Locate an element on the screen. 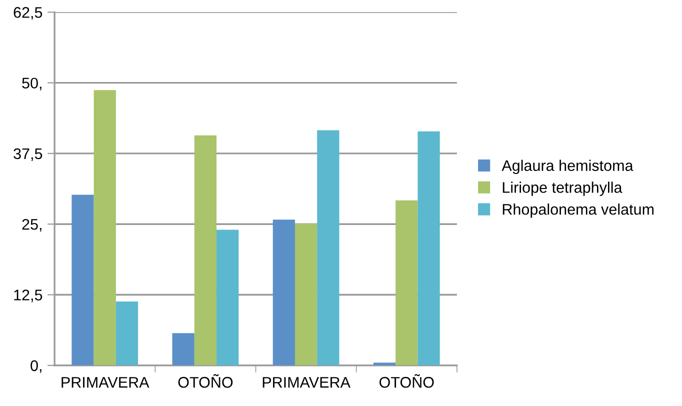 Image resolution: width=682 pixels, height=406 pixels. legend-label: Liriope tetraphylla is located at coordinates (562, 189).